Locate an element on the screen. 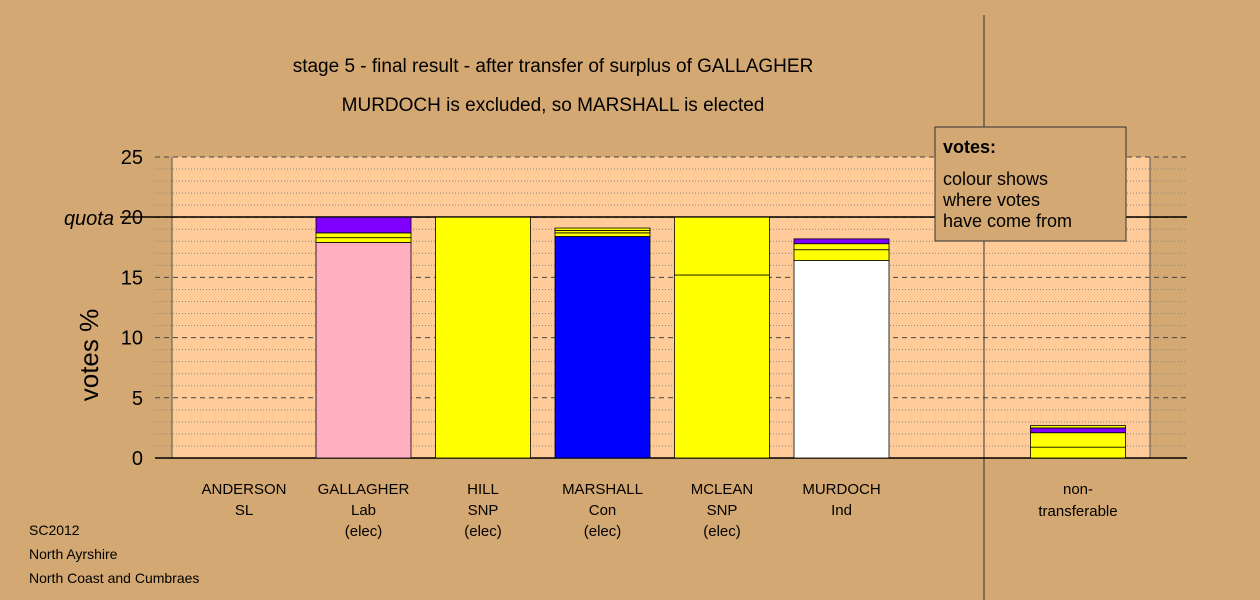 This screenshot has height=600, width=1260. x-category-label: Lab is located at coordinates (363, 510).